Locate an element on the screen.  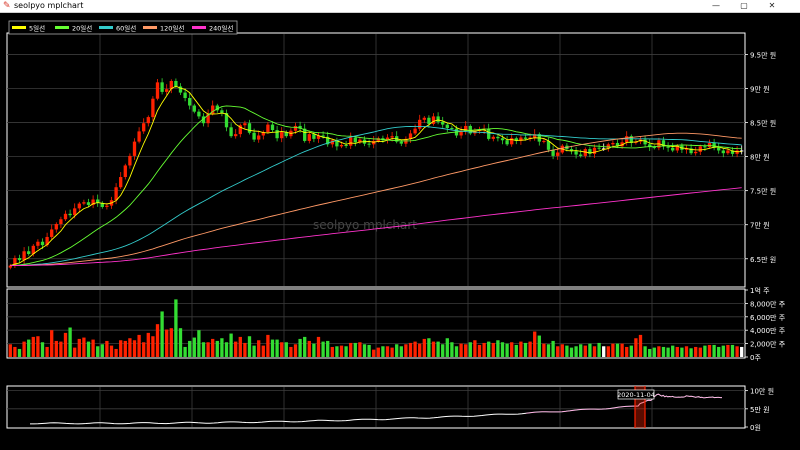
minimize-button: — is located at coordinates (716, 5).